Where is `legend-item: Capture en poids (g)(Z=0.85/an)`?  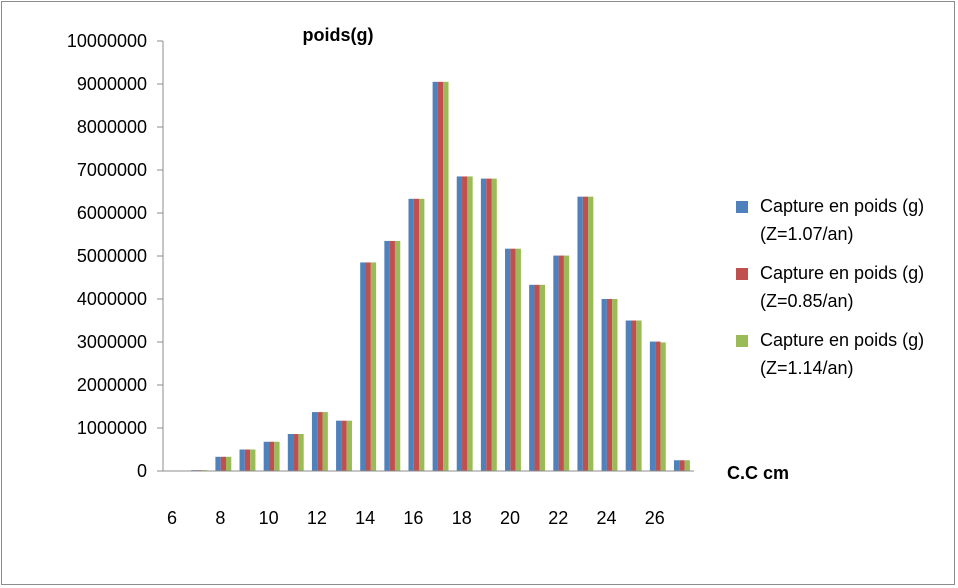
legend-item: Capture en poids (g)(Z=0.85/an) is located at coordinates (843, 287).